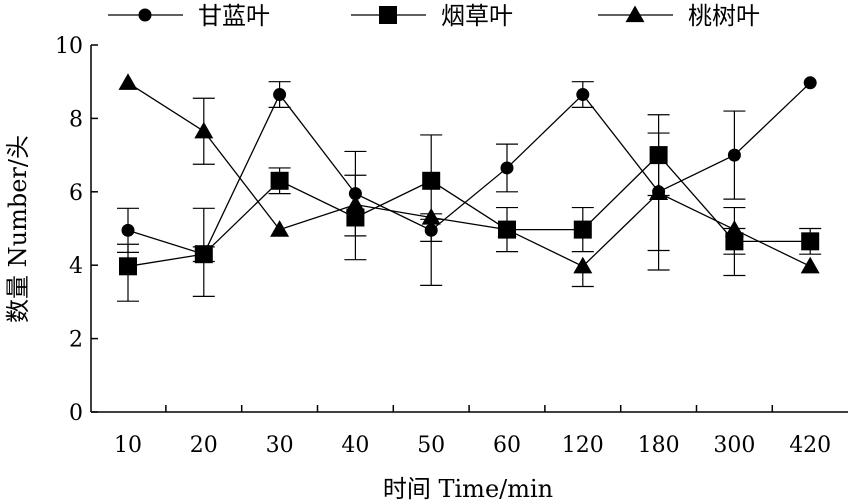 Image resolution: width=849 pixels, height=504 pixels. I want to click on y-tick-label: 10, so click(69, 46).